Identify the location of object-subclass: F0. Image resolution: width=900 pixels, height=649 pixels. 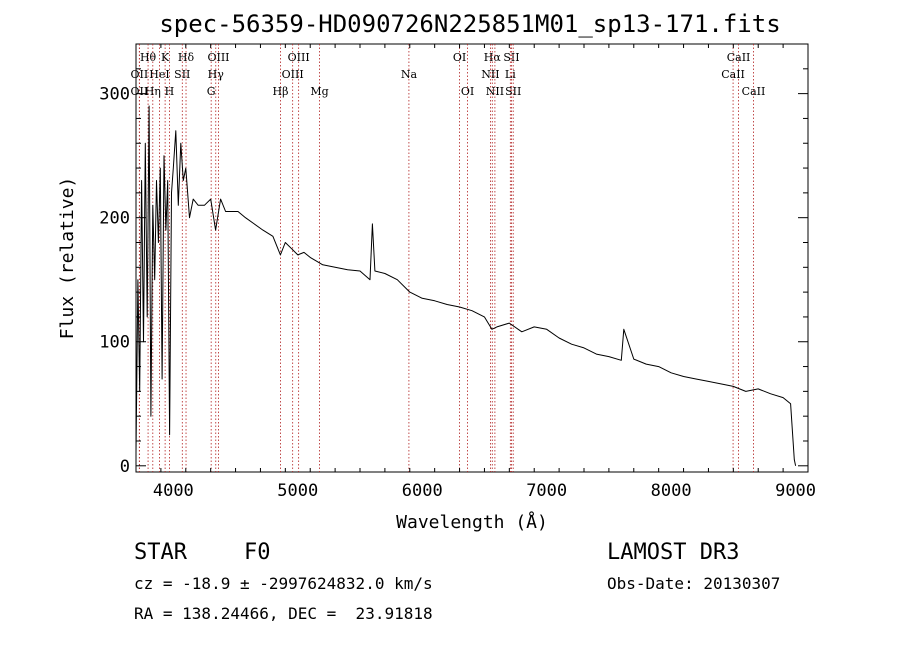
(257, 552).